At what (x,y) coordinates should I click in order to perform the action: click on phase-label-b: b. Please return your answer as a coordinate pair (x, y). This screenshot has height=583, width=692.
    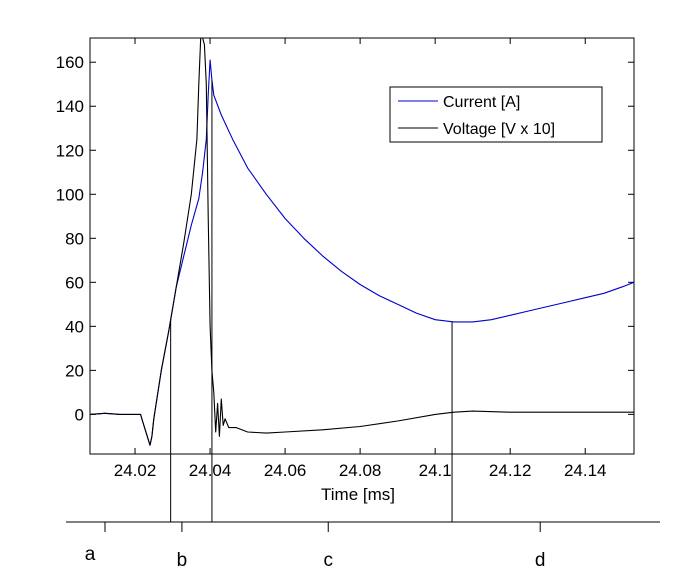
    Looking at the image, I should click on (182, 560).